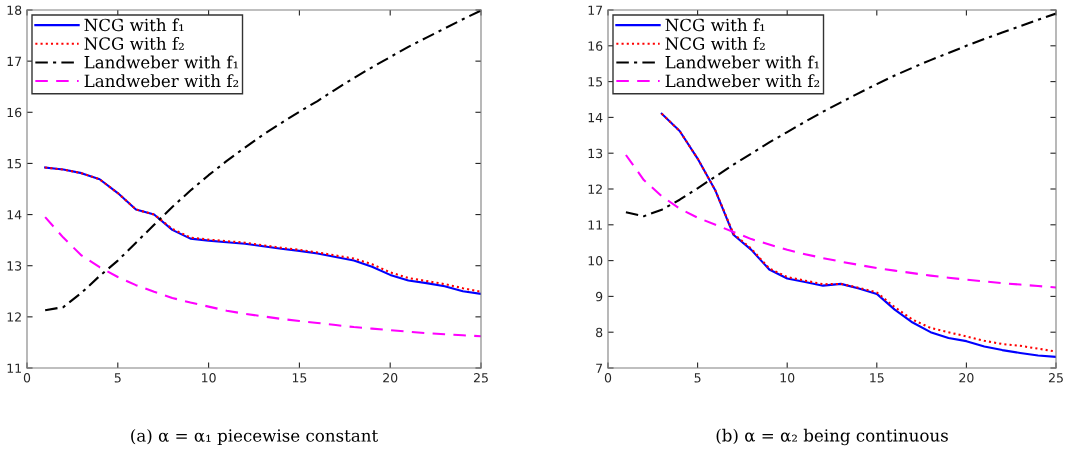 This screenshot has height=451, width=1069. I want to click on text: (a) α = α₁ piecewise constant, so click(255, 437).